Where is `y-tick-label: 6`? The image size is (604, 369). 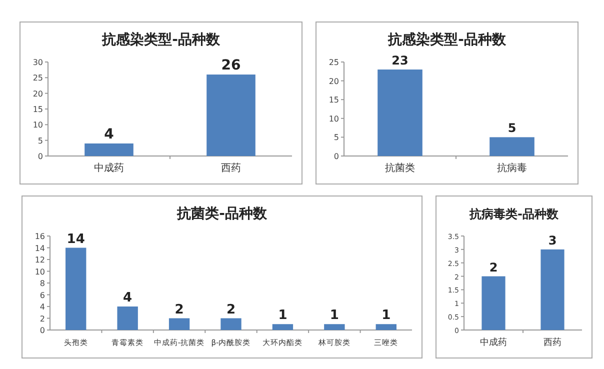
y-tick-label: 6 is located at coordinates (42, 295).